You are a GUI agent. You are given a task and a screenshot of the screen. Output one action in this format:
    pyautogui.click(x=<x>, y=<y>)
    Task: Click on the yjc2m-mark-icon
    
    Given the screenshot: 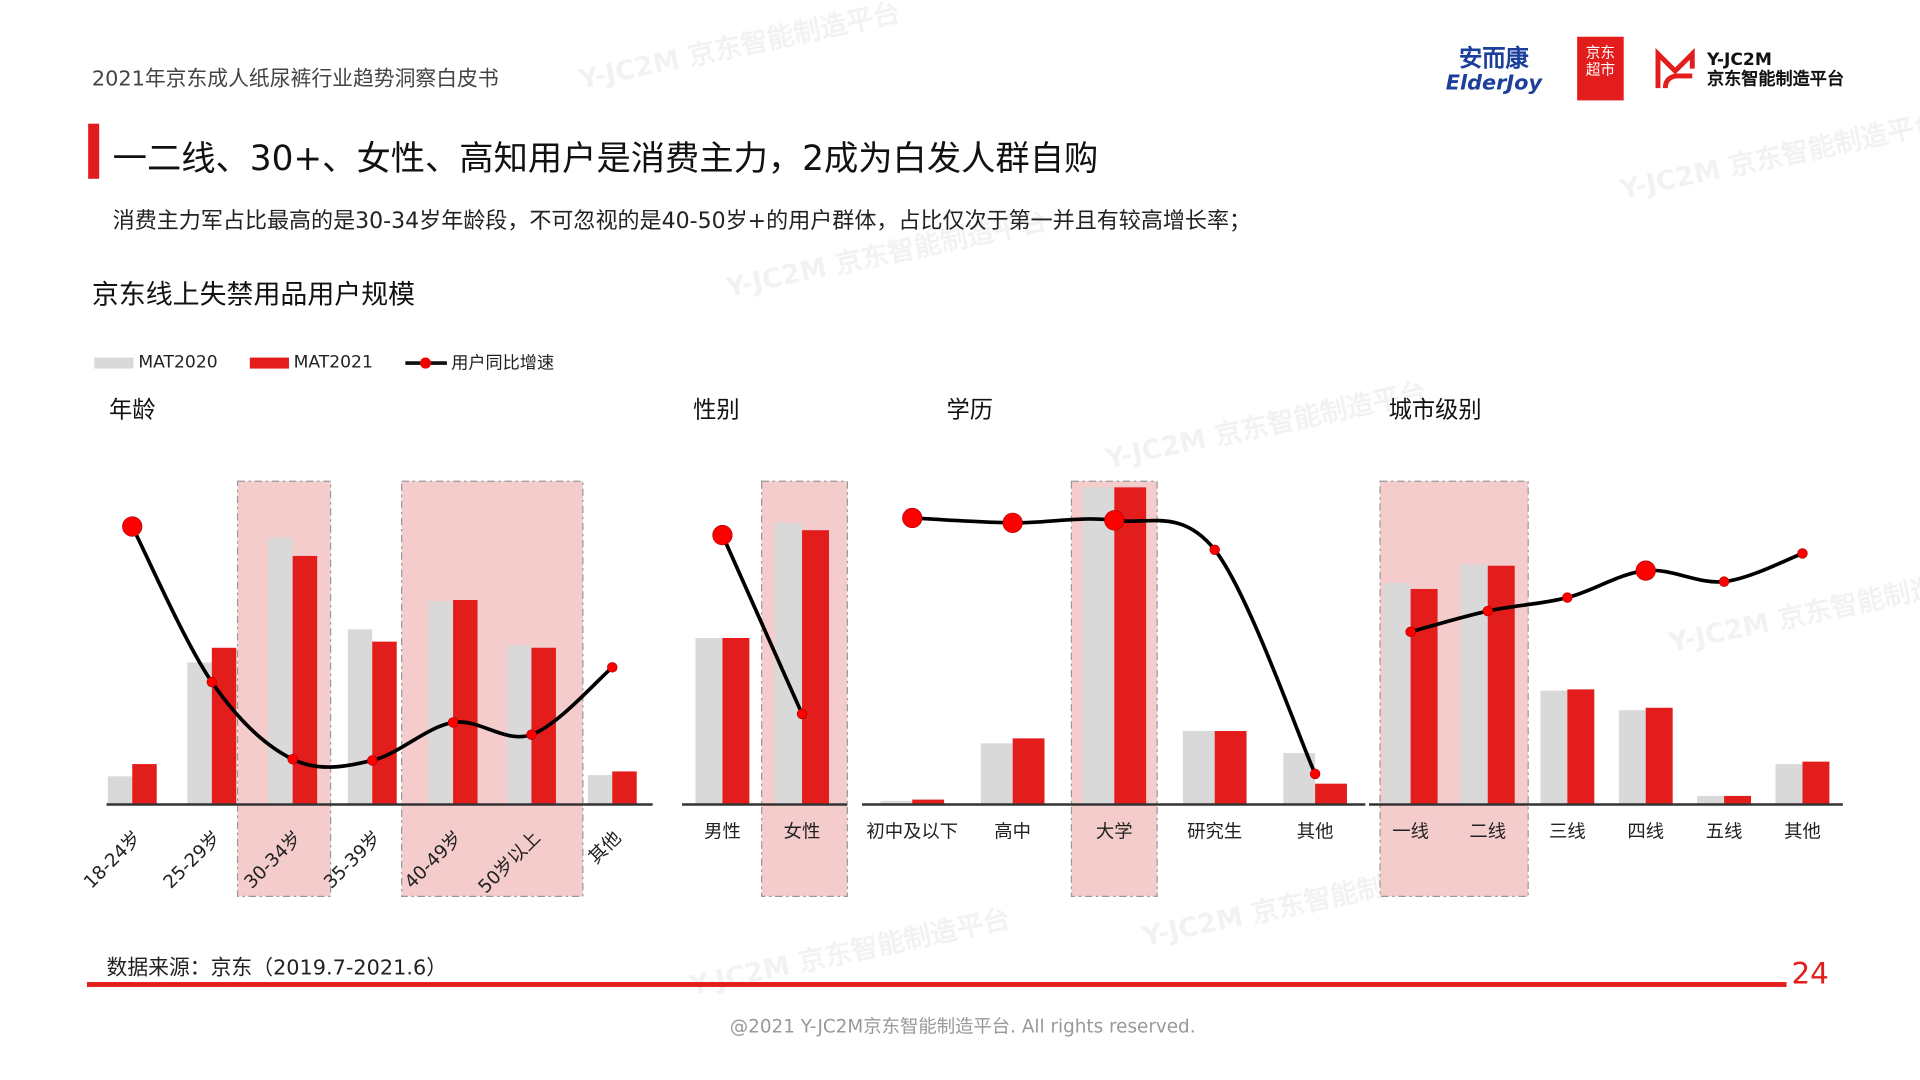 What is the action you would take?
    pyautogui.click(x=1675, y=68)
    